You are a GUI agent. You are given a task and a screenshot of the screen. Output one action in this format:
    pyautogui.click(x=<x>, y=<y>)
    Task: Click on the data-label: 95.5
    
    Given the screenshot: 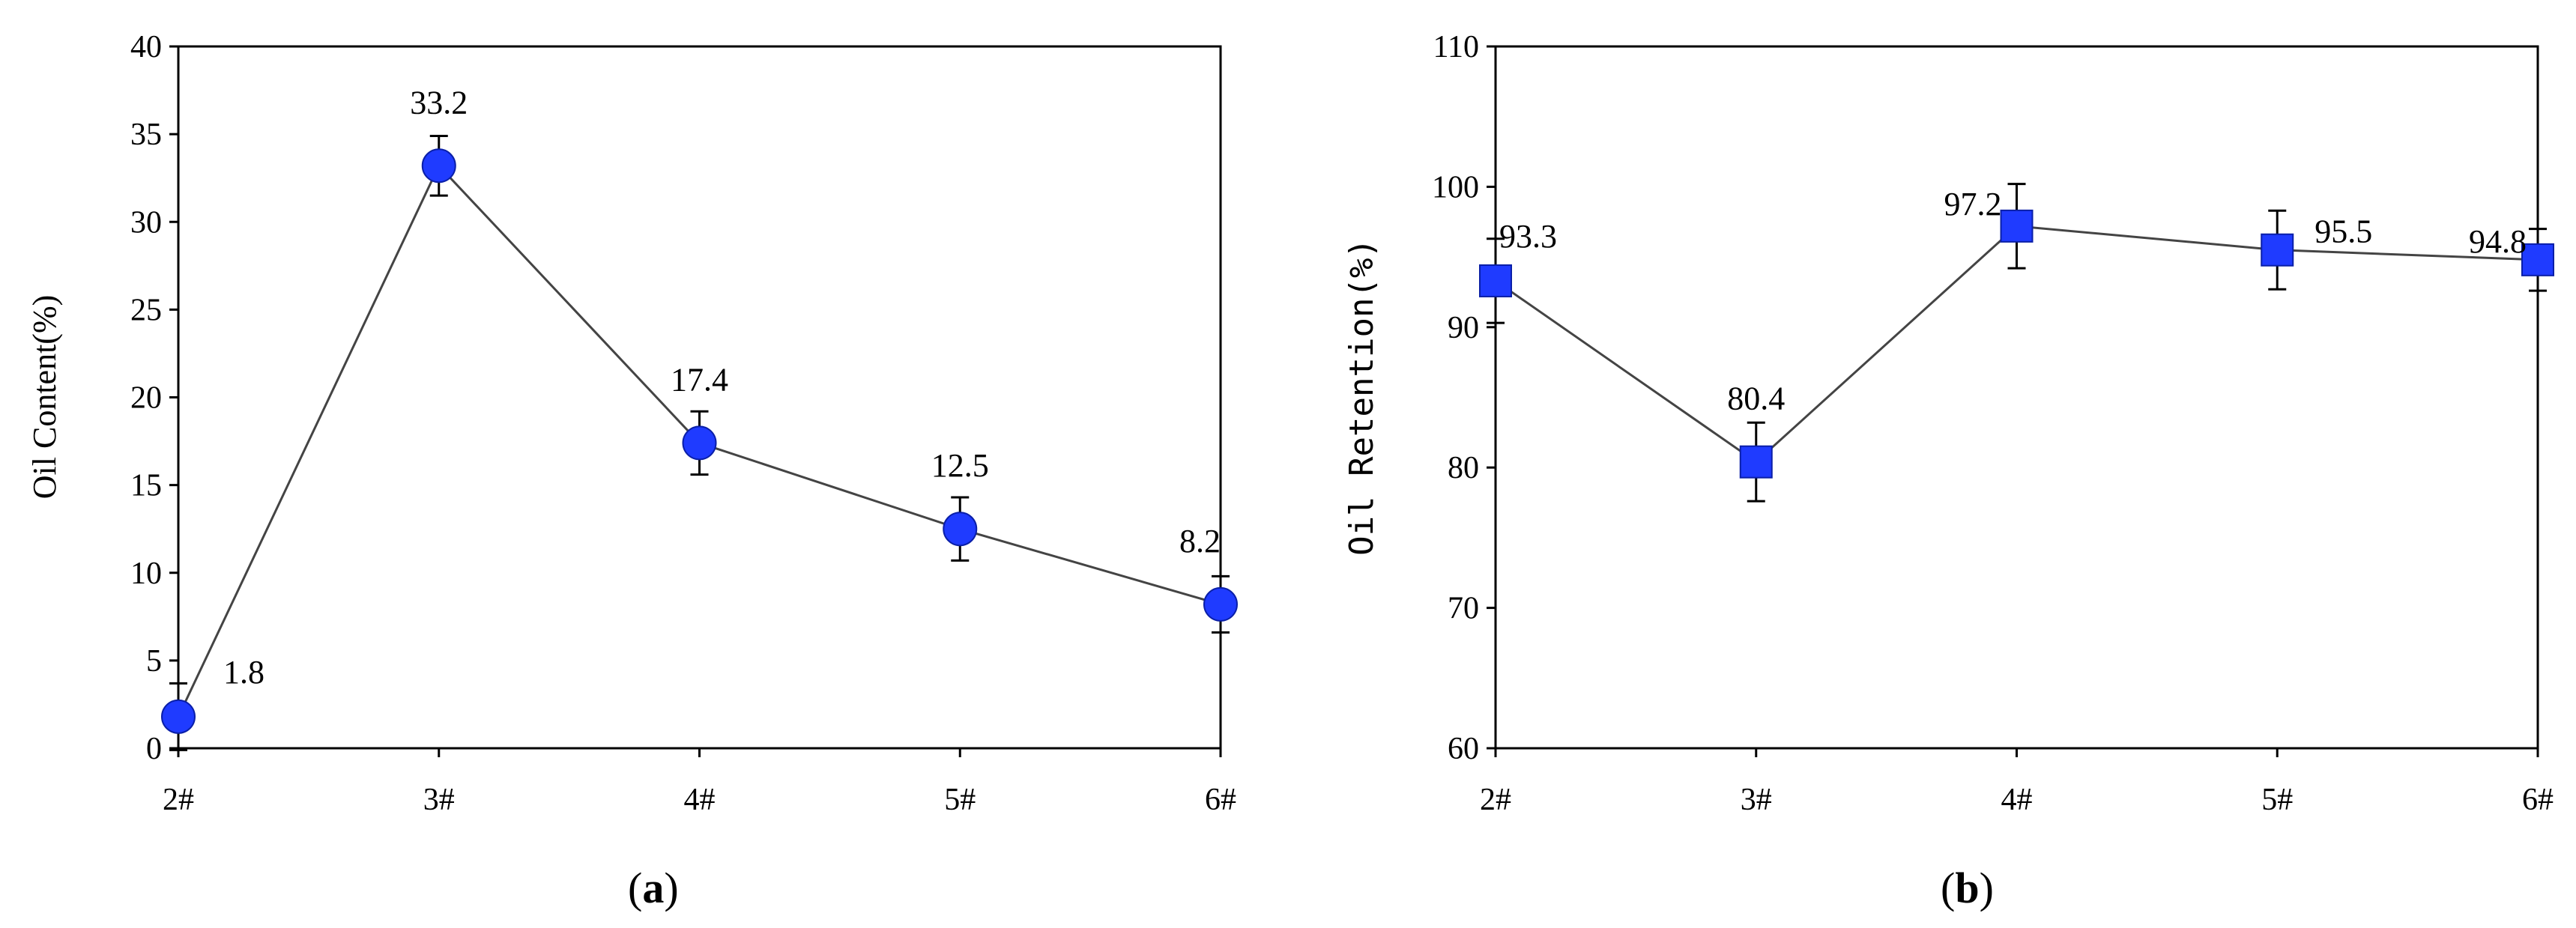 What is the action you would take?
    pyautogui.click(x=2343, y=232)
    